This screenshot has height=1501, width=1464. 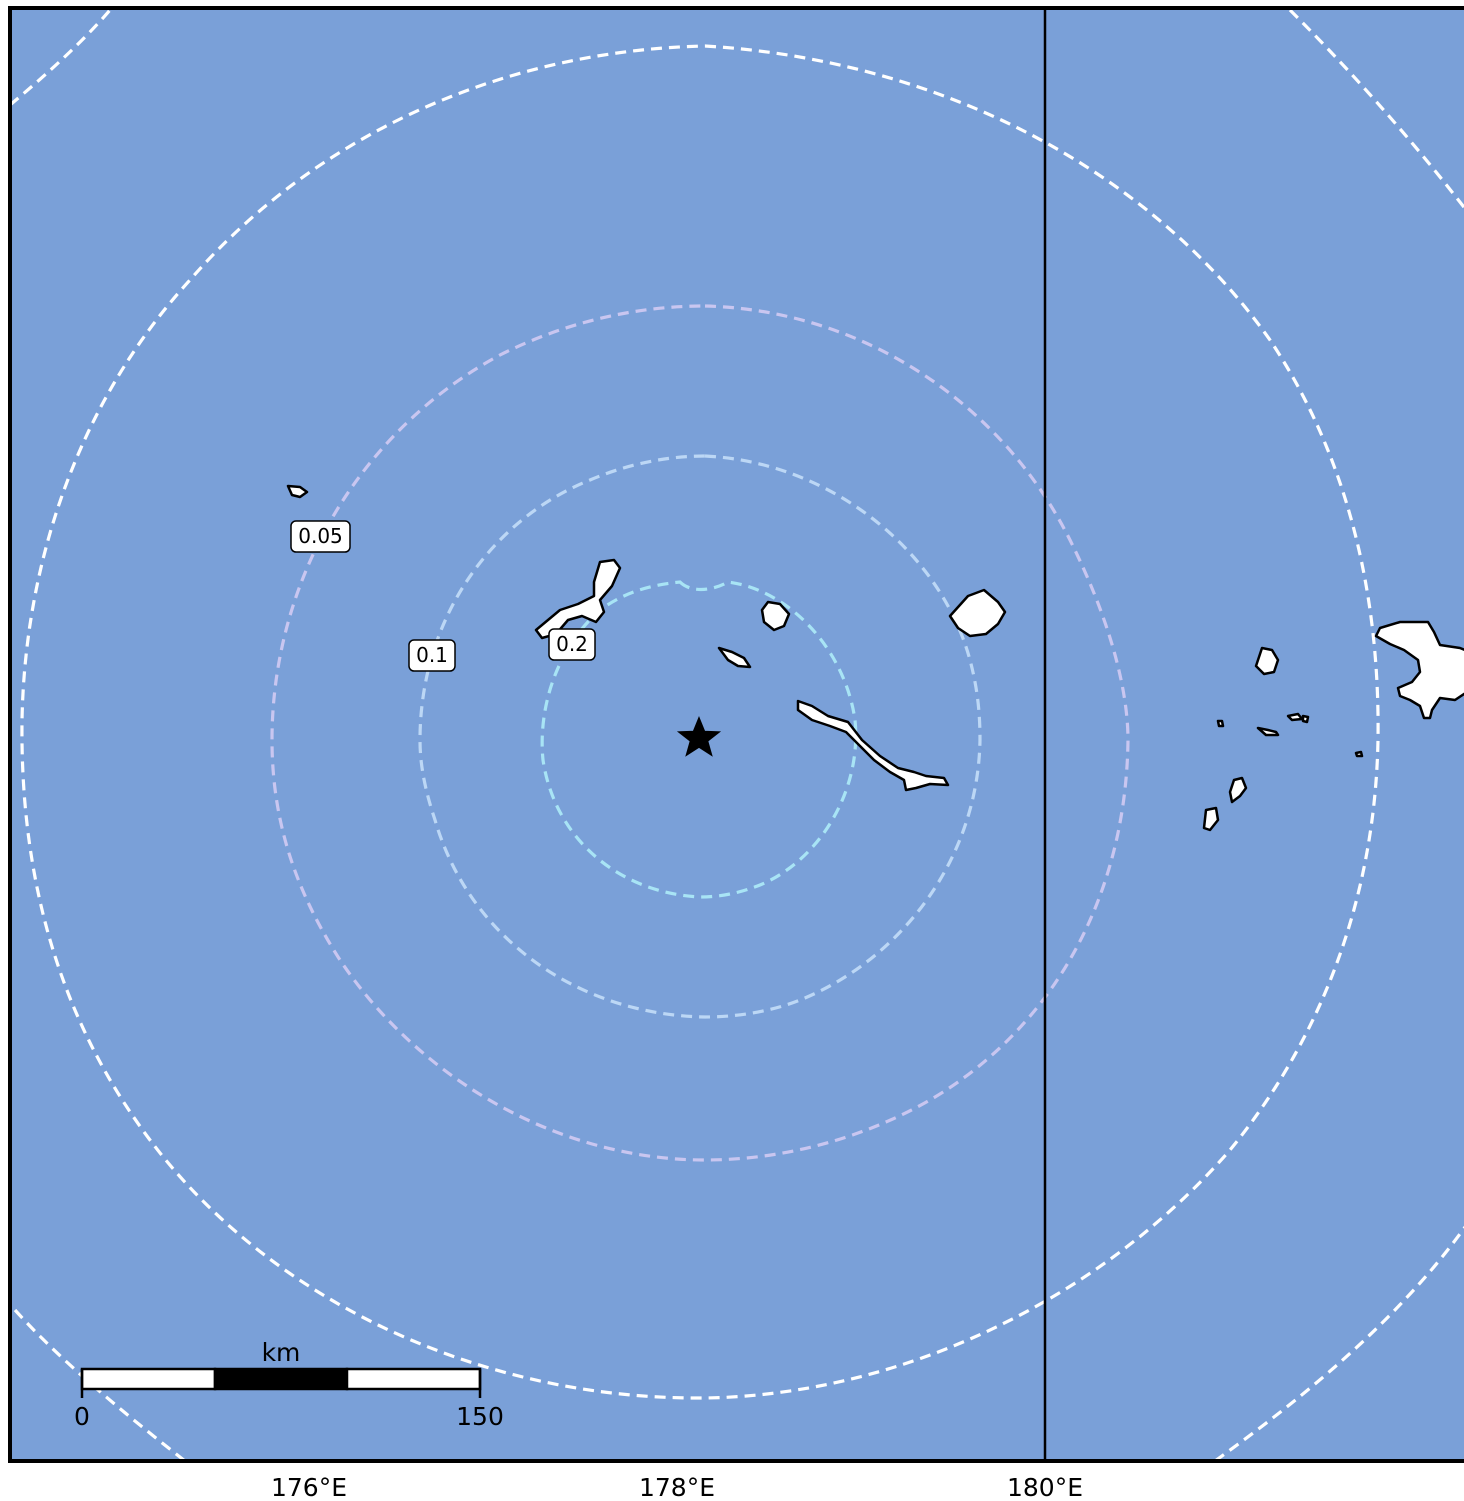 What do you see at coordinates (1376, 109) in the screenshot?
I see `contour-line-outer-corner-tr` at bounding box center [1376, 109].